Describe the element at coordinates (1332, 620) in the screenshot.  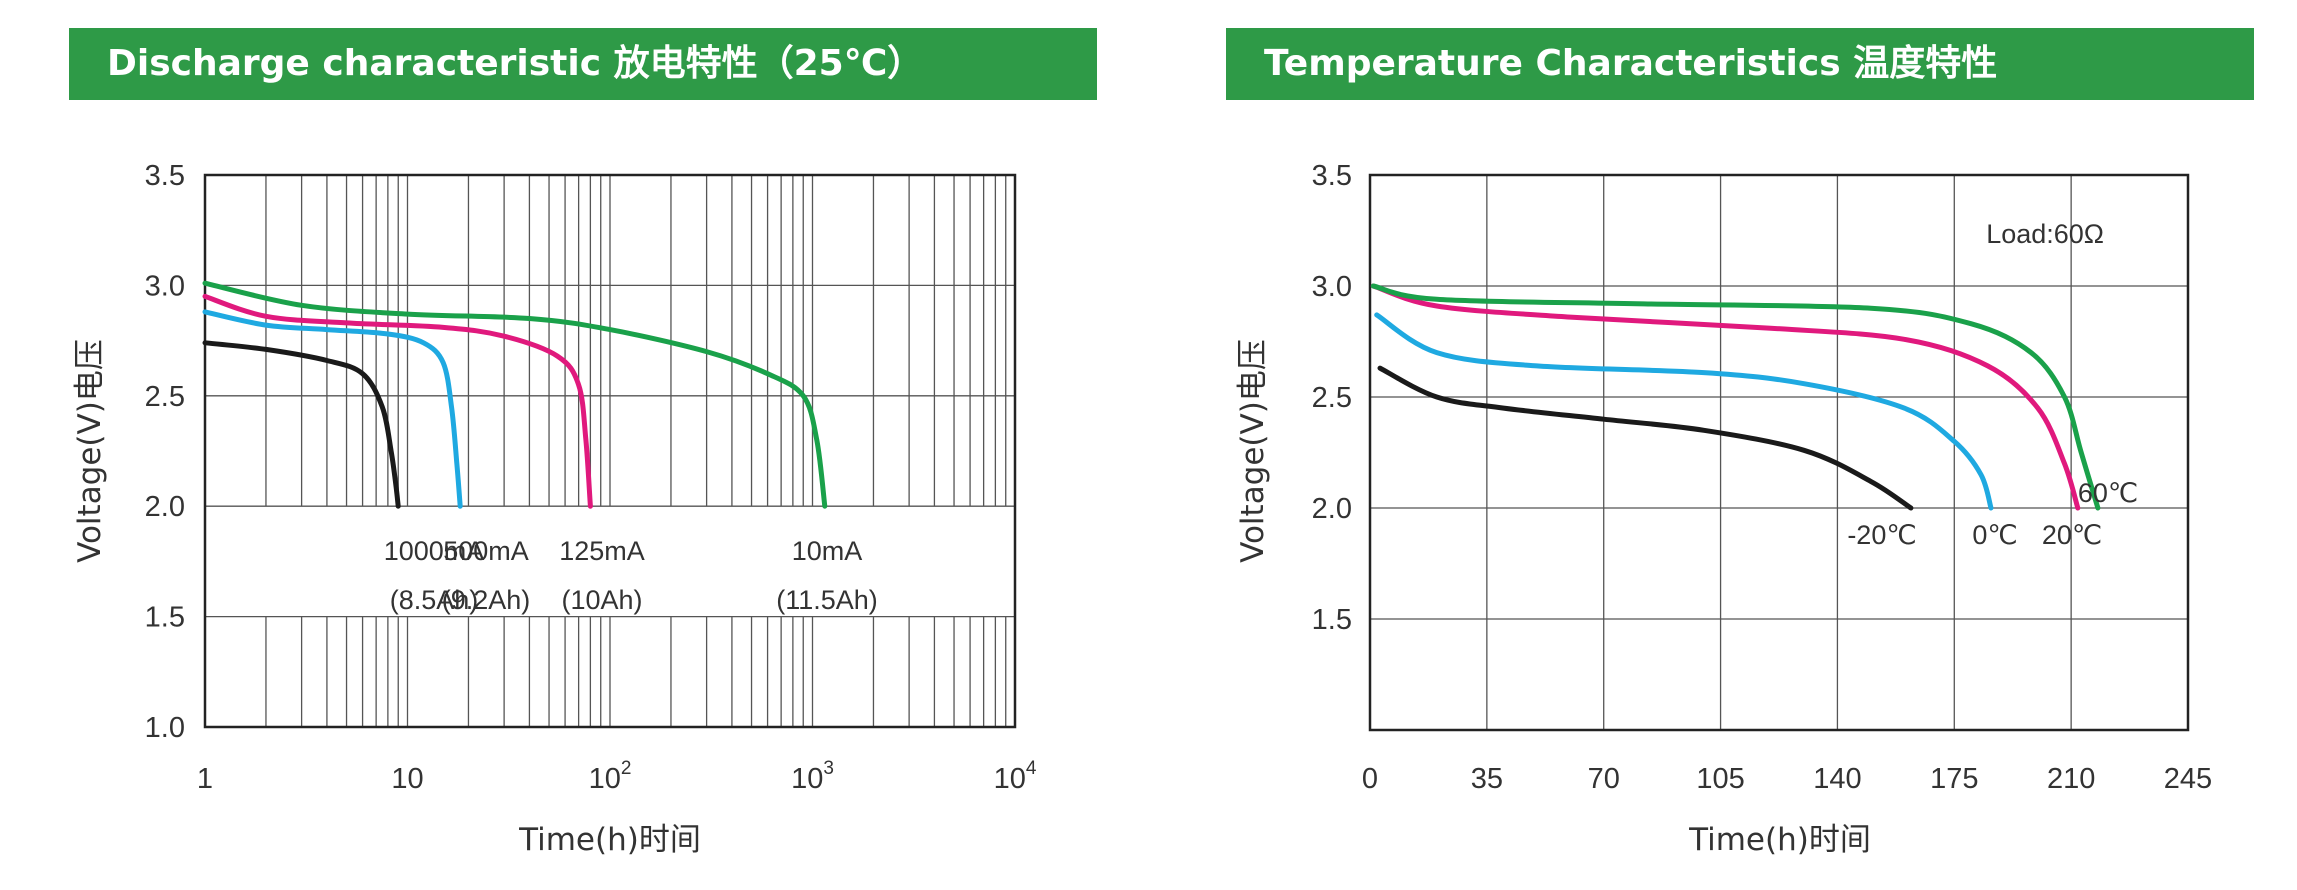
I see `temperature-y-tick-label: 1.5` at that location.